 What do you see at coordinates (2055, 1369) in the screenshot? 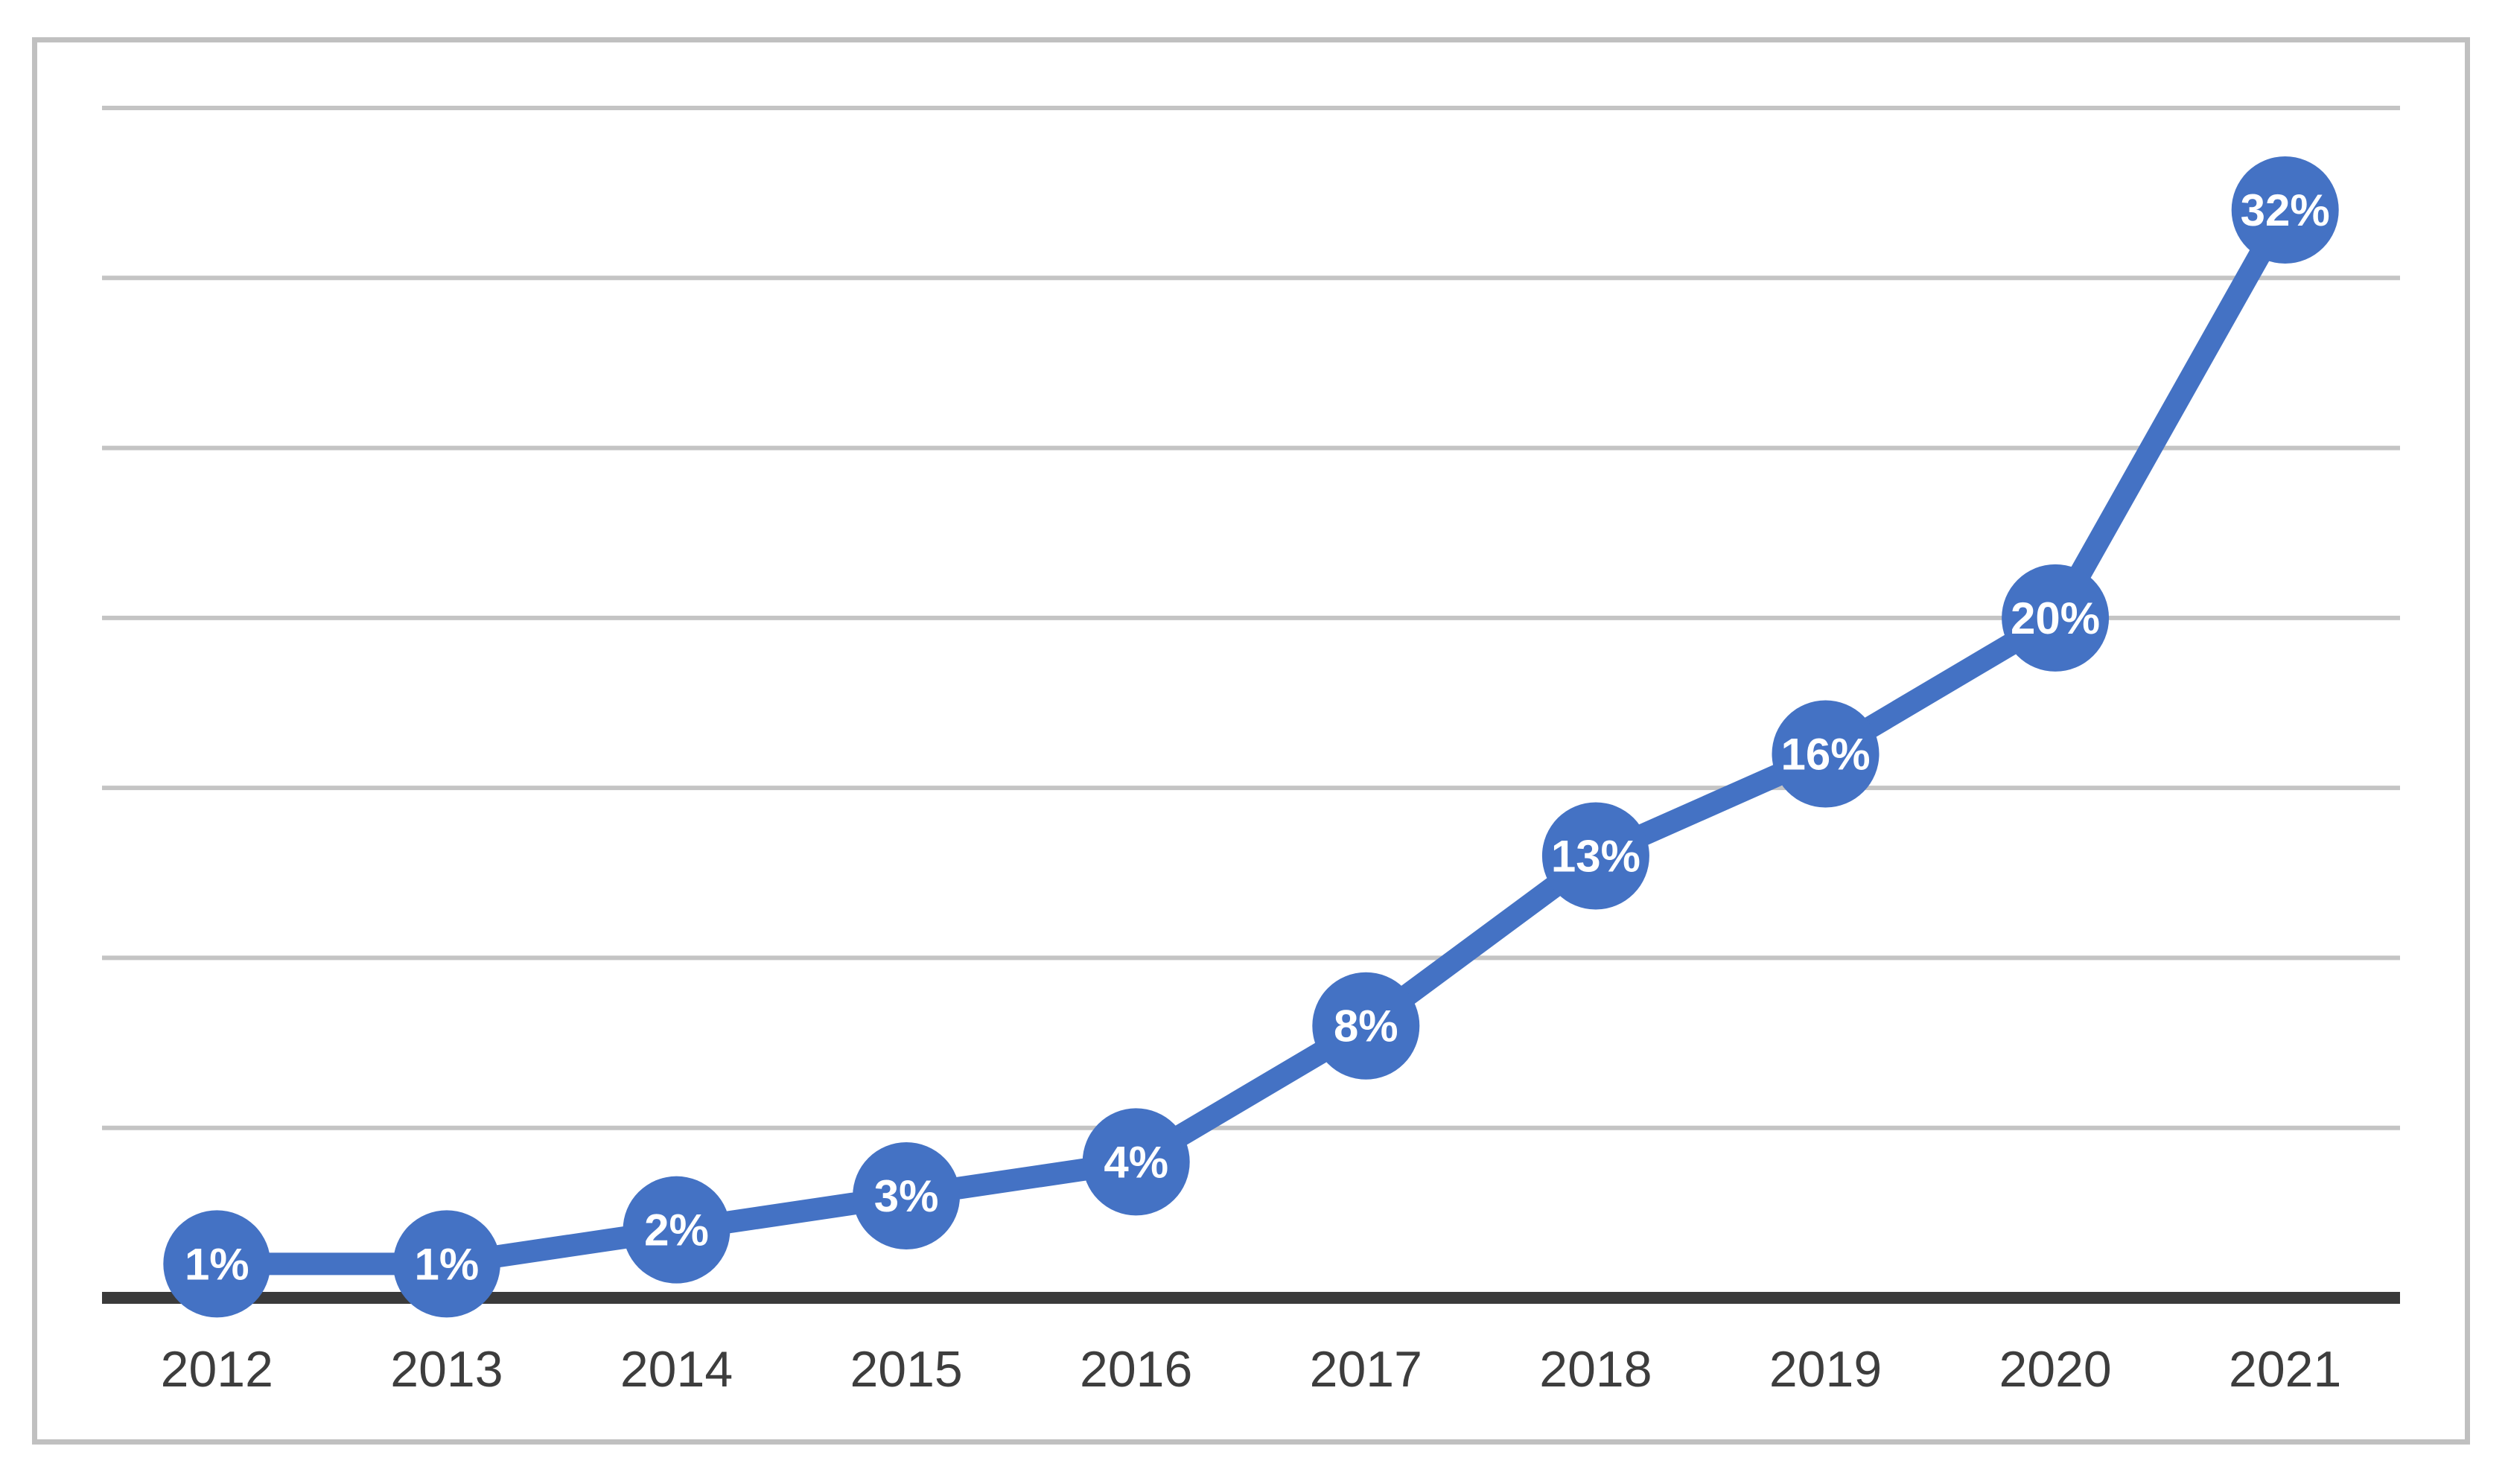
I see `x-axis-tick-label: 2020` at bounding box center [2055, 1369].